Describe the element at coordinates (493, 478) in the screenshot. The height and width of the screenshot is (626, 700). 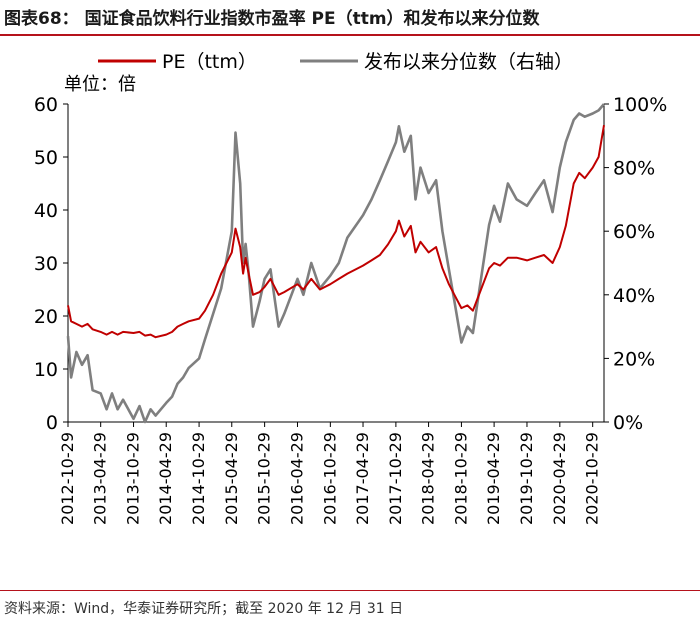
I see `x-tick-label: 2019-04-29` at that location.